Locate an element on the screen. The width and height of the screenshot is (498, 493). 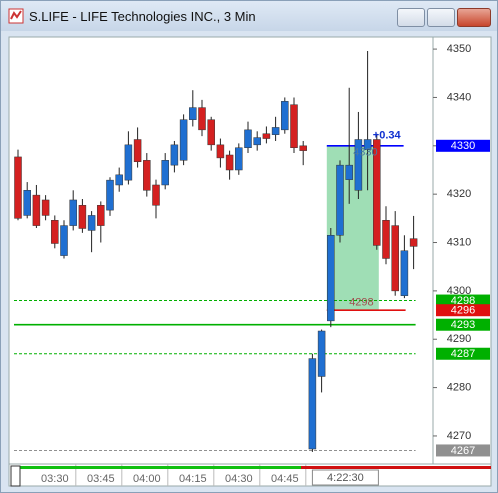
x-tick-label: 03:30 is located at coordinates (55, 479).